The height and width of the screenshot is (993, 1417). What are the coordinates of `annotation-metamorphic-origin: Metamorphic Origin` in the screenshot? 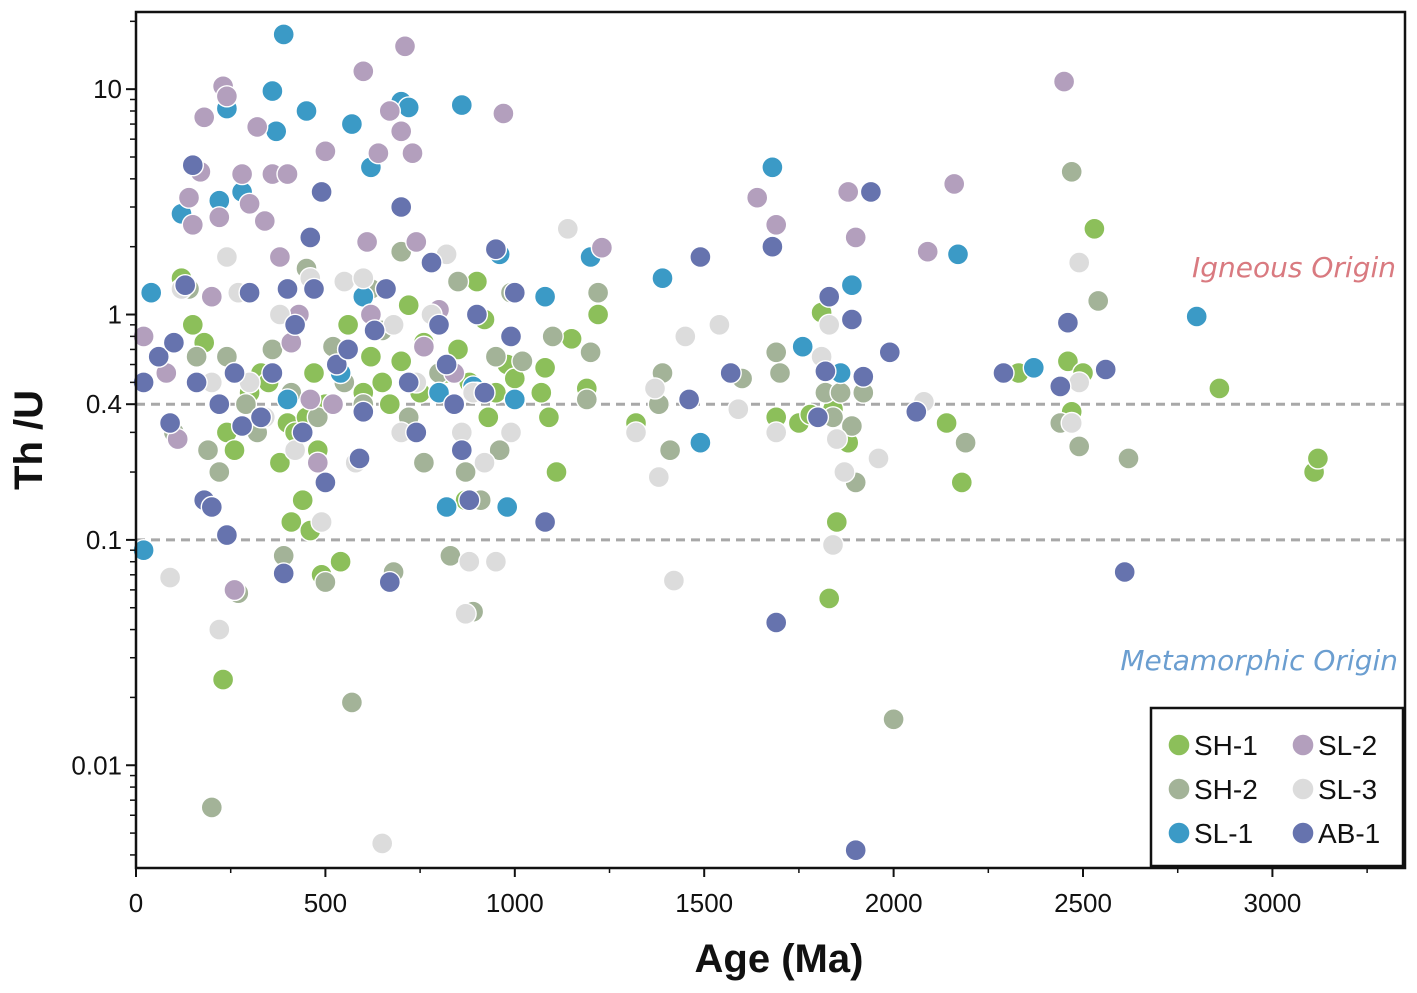 It's located at (1259, 660).